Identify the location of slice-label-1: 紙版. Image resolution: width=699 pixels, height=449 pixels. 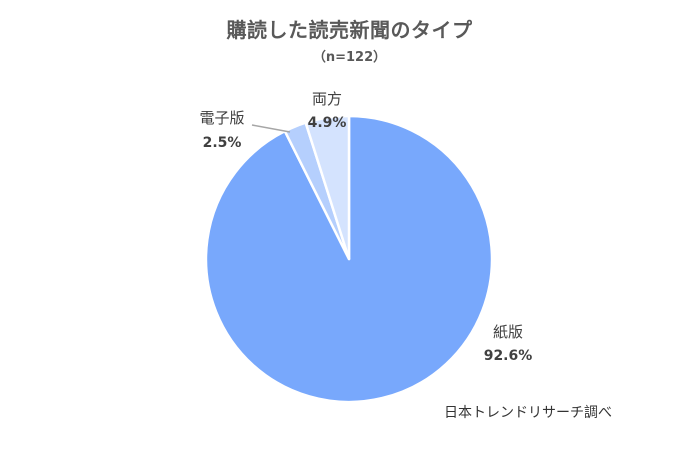
(508, 332).